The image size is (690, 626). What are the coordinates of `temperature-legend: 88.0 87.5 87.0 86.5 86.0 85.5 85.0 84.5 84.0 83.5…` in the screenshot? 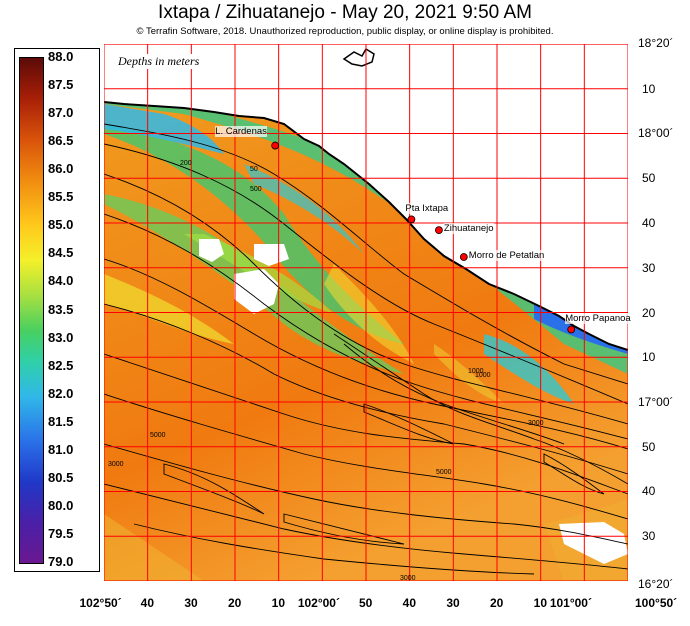 It's located at (57, 310).